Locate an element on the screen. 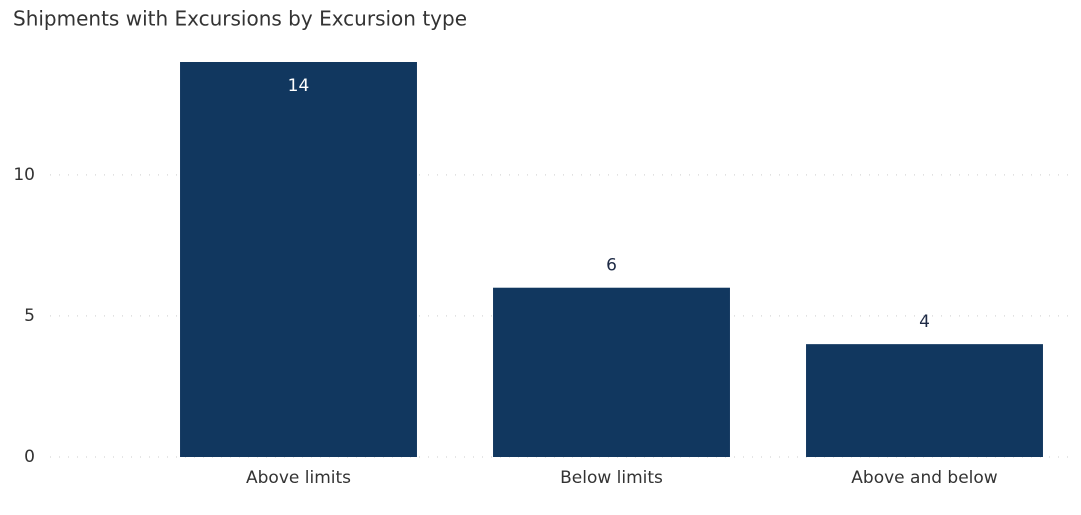  y-tick-label: 0 is located at coordinates (29, 457).